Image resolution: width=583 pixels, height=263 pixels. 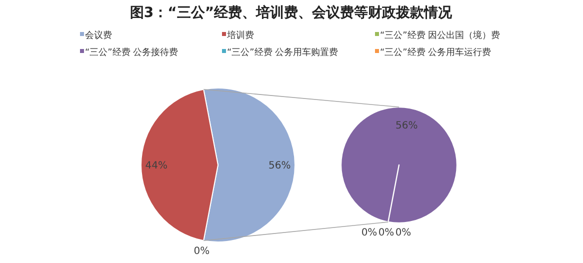 What do you see at coordinates (282, 52) in the screenshot?
I see `legend-label: “三公”经费 公务用车购置费` at bounding box center [282, 52].